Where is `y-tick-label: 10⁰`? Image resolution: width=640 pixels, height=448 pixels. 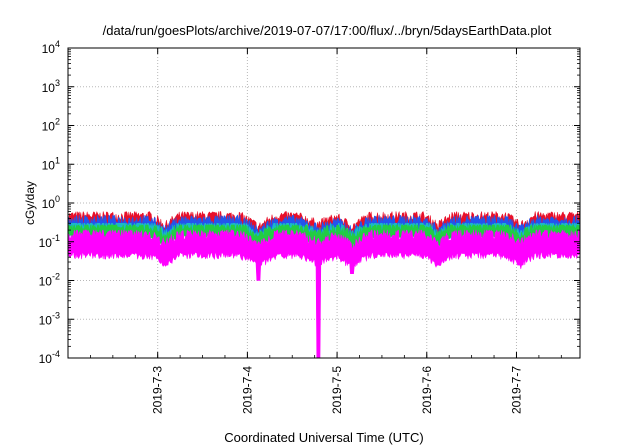 y-tick-label: 10⁰ is located at coordinates (51, 202).